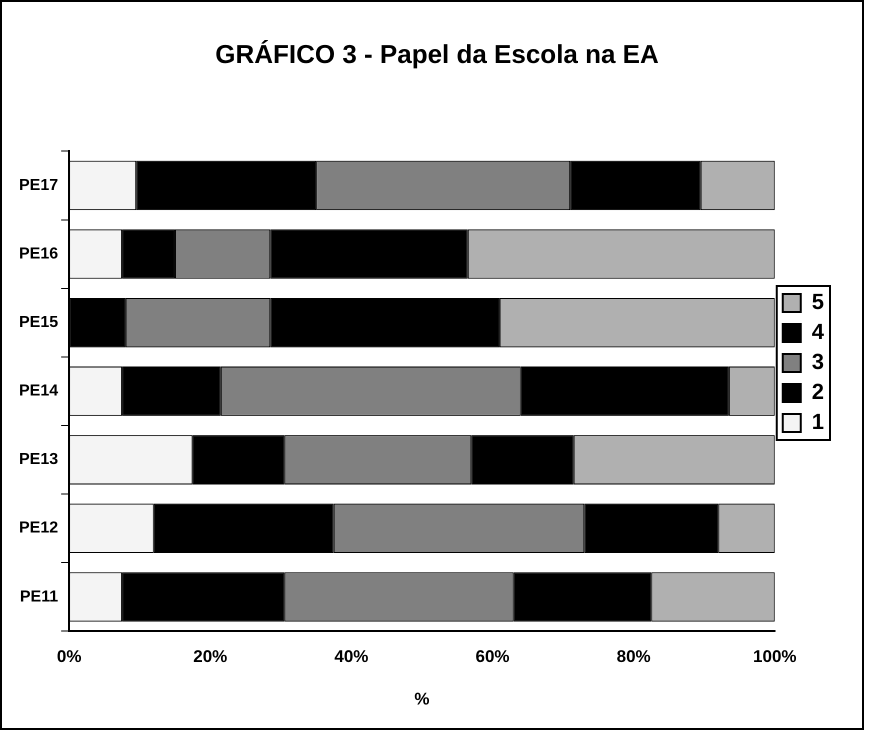  I want to click on legend-label: 1, so click(818, 421).